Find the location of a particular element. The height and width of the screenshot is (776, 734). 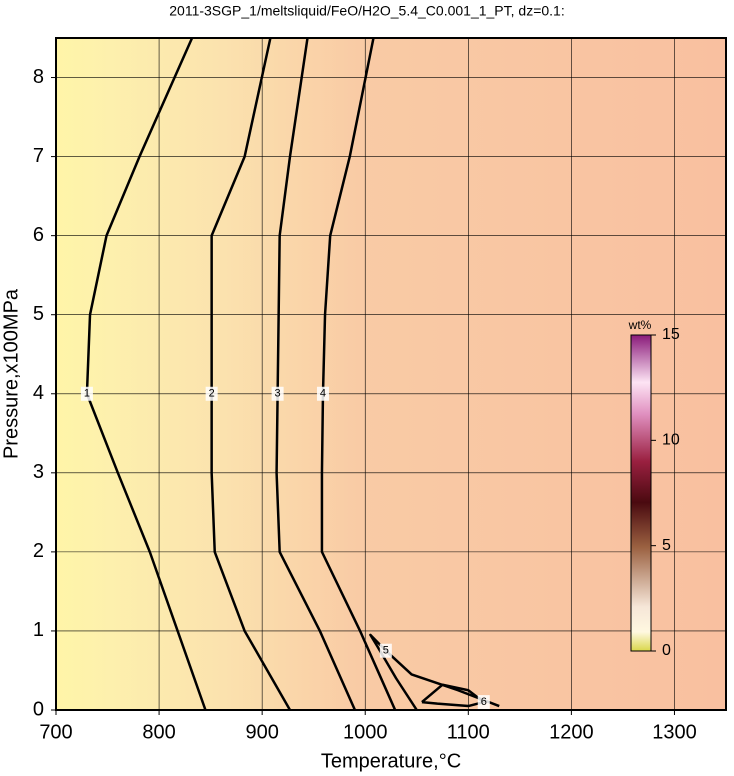

x-tick-label: 1200 is located at coordinates (571, 732).